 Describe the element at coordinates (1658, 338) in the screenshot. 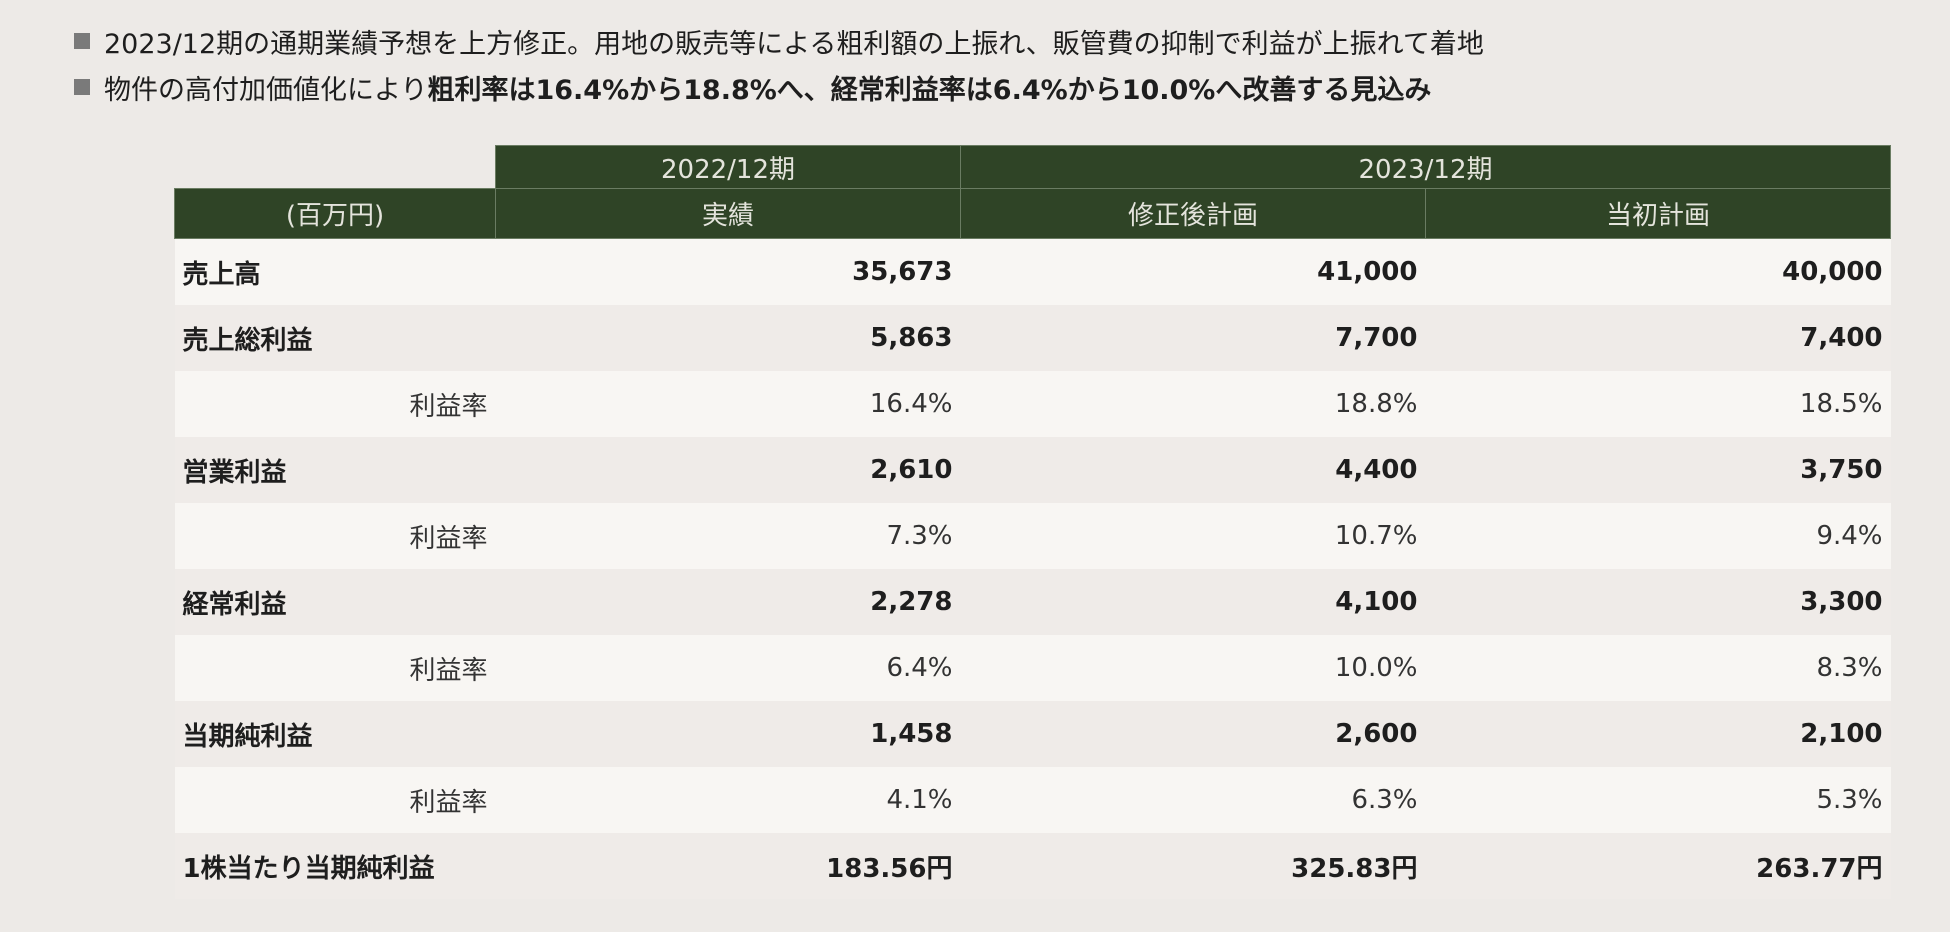

I see `initial-value: 7,400` at that location.